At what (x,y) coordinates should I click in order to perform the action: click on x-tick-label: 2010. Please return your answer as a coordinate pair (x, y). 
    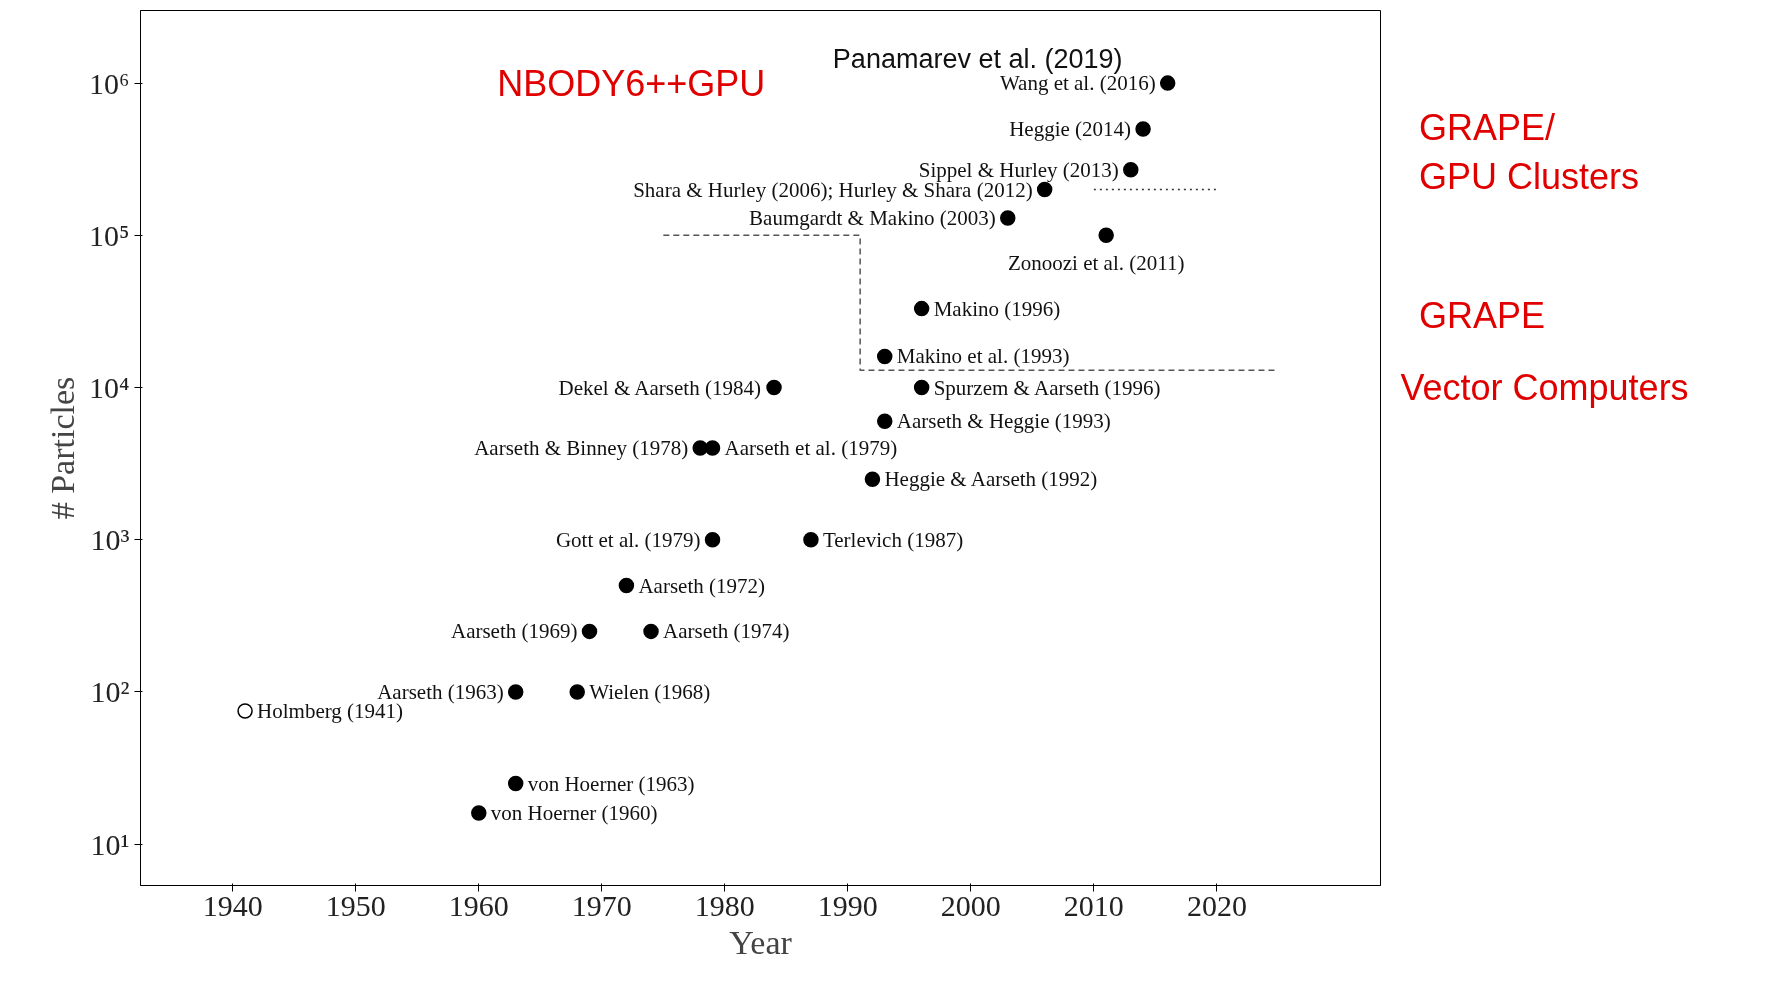
    Looking at the image, I should click on (1093, 905).